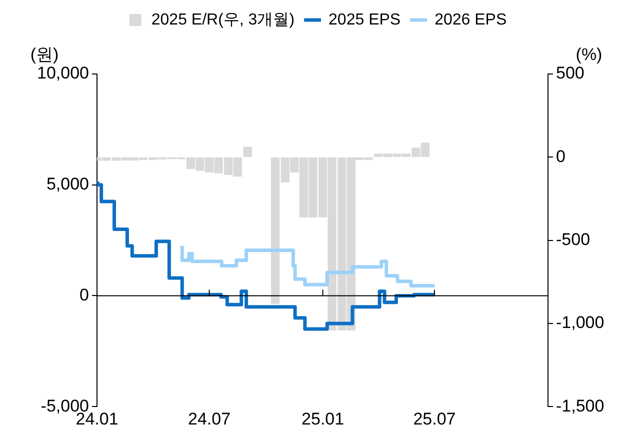 The image size is (634, 439). Describe the element at coordinates (63, 73) in the screenshot. I see `y-tick-label: 10,000` at that location.